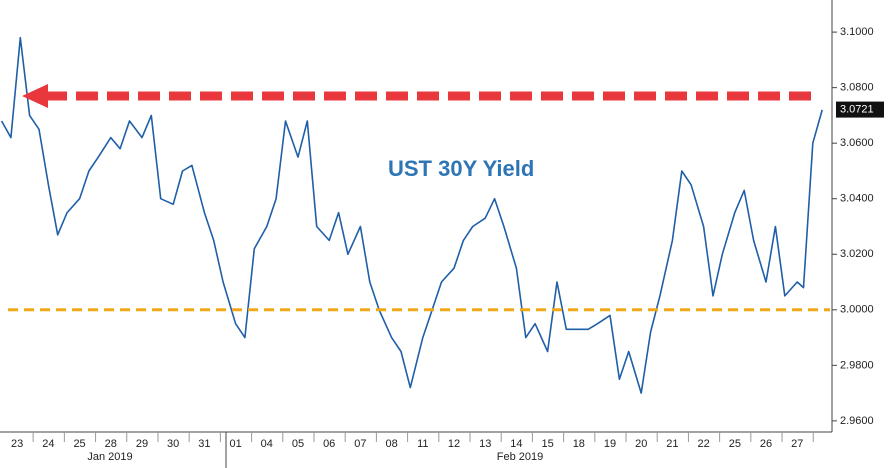 The width and height of the screenshot is (890, 468). I want to click on y-tick-label: 3.0200, so click(857, 254).